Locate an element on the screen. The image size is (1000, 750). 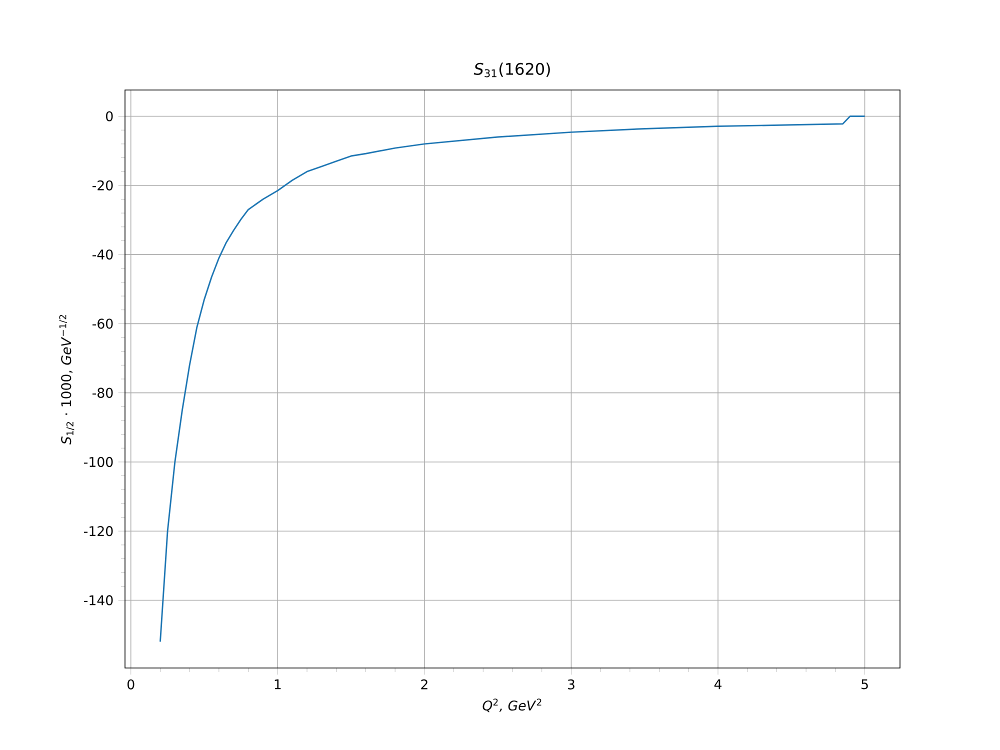
y-tick-label: -100 is located at coordinates (98, 462).